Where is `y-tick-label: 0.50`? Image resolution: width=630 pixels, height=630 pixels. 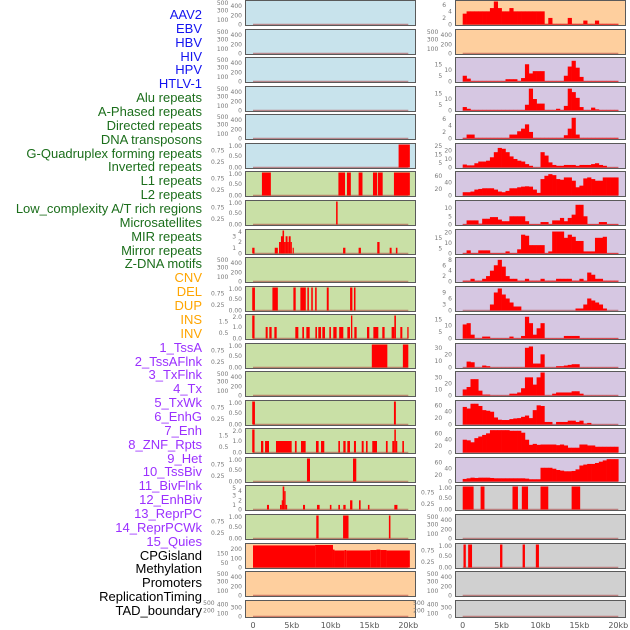 y-tick-label: 0.50 is located at coordinates (236, 527).